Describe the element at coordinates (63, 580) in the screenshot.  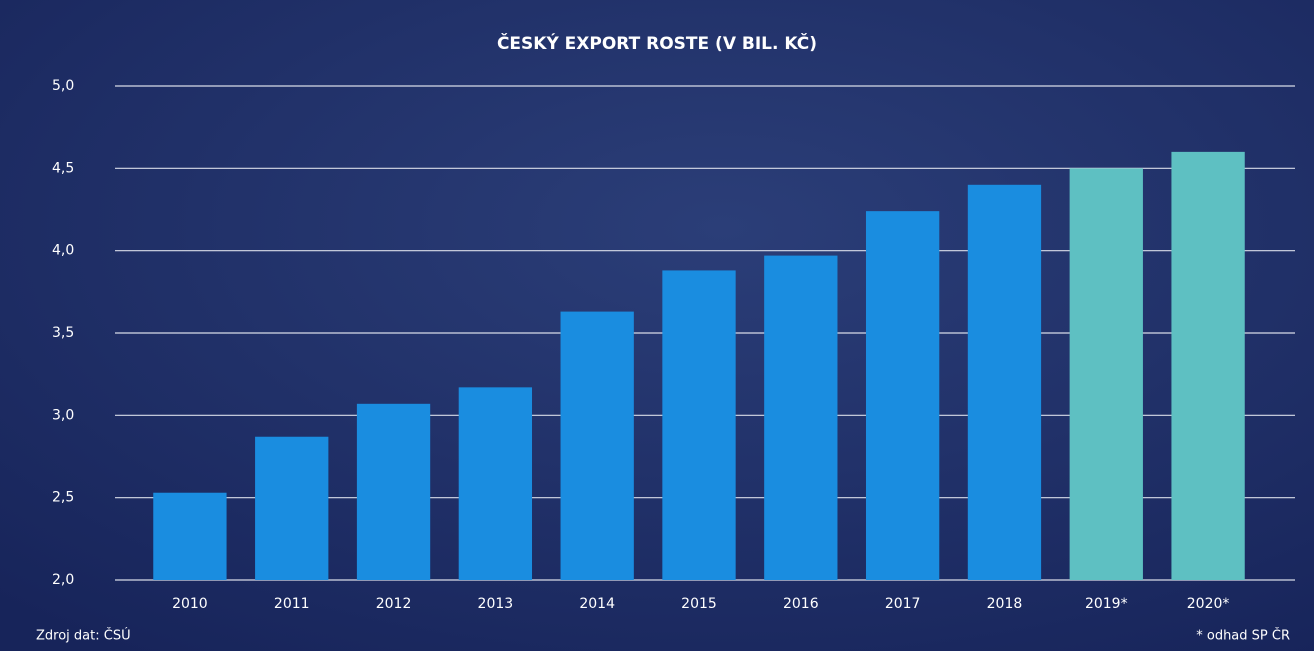
I see `y-tick-label: 2,0` at that location.